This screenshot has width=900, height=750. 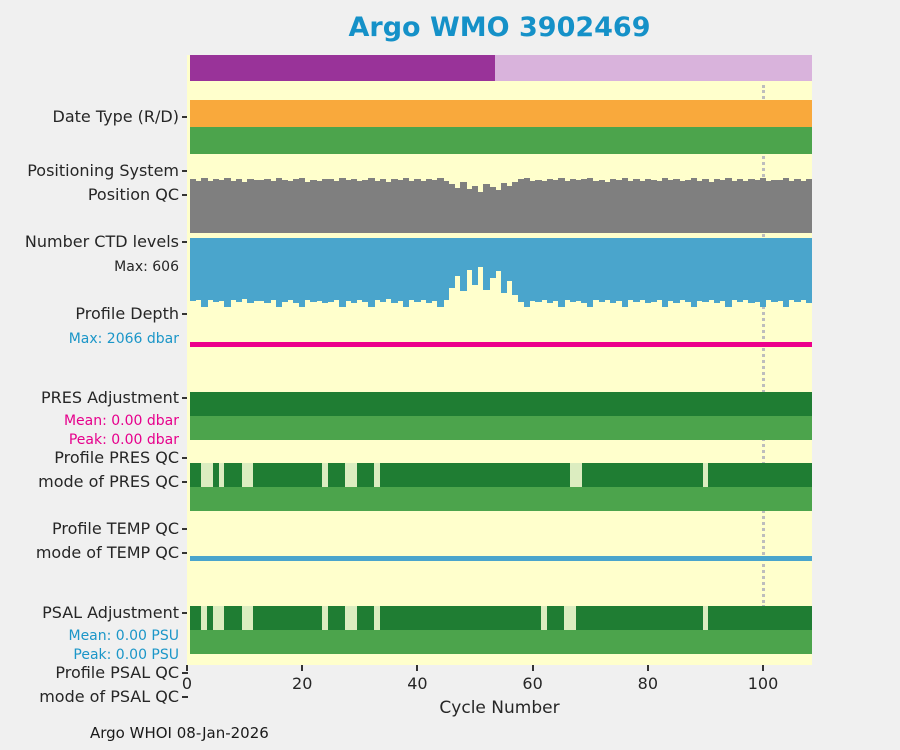 What do you see at coordinates (500, 344) in the screenshot?
I see `pres-adjustment-line` at bounding box center [500, 344].